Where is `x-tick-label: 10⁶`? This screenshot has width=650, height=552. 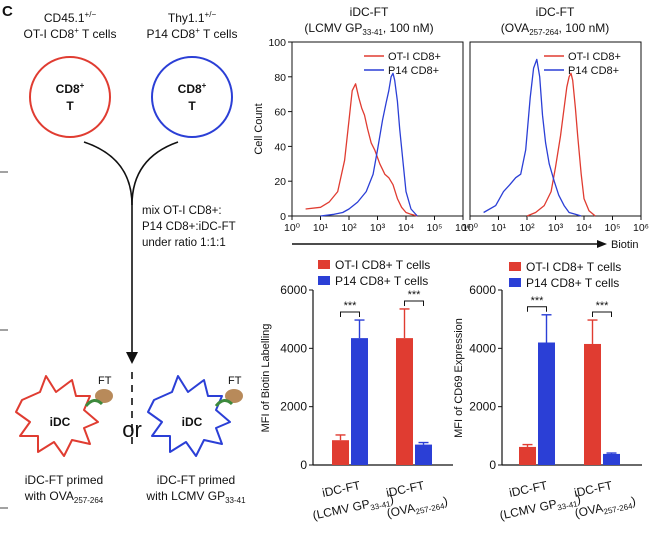
x-tick-label: 10⁶ is located at coordinates (463, 228).